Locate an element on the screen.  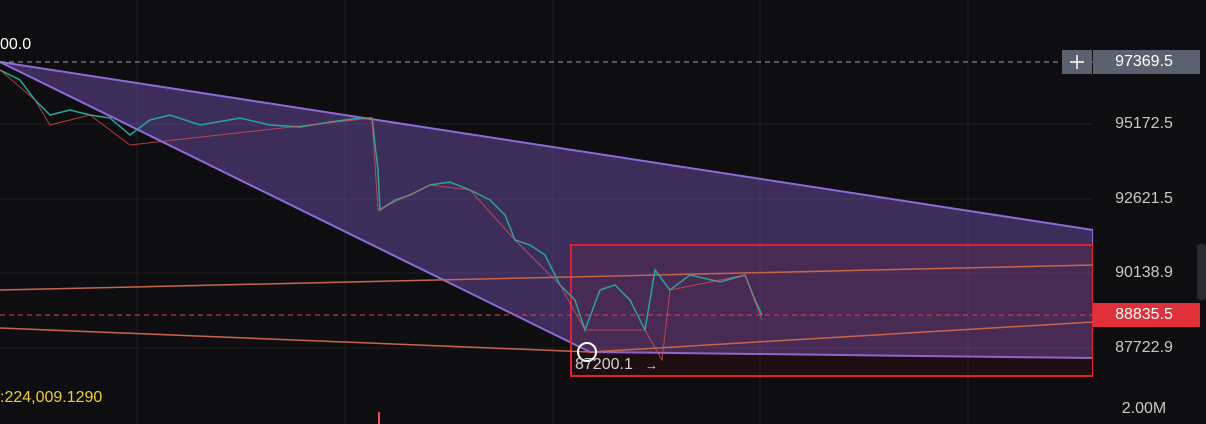
range-box is located at coordinates (832, 310).